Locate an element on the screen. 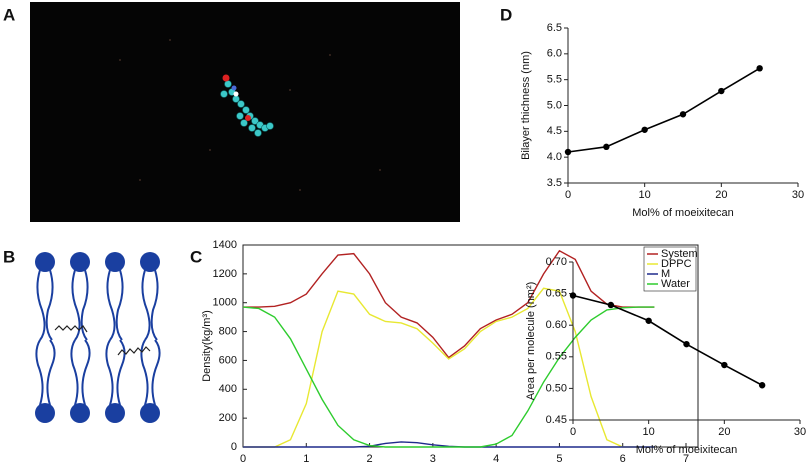 Image resolution: width=810 pixels, height=465 pixels. y-tick-label: 0.65 is located at coordinates (556, 294).